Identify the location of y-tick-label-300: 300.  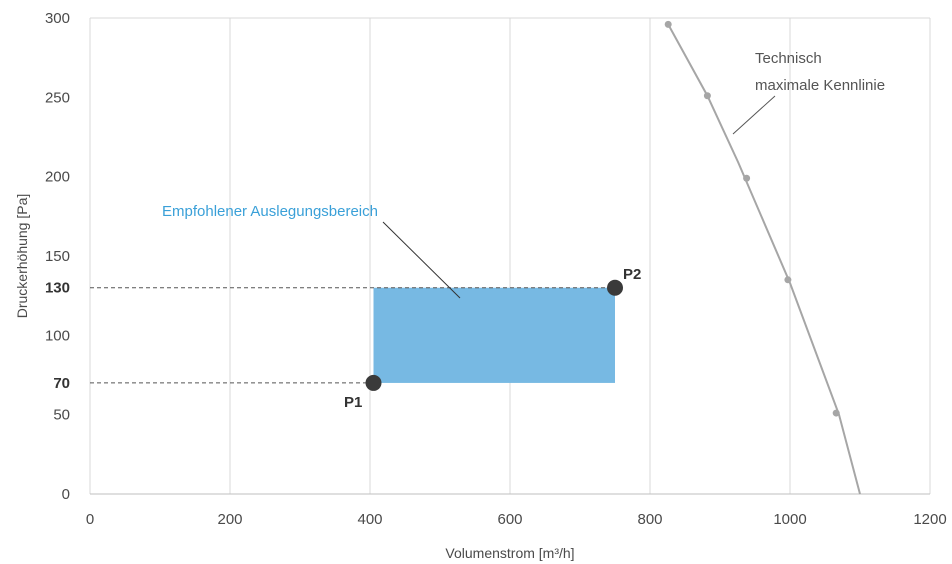
(57, 18).